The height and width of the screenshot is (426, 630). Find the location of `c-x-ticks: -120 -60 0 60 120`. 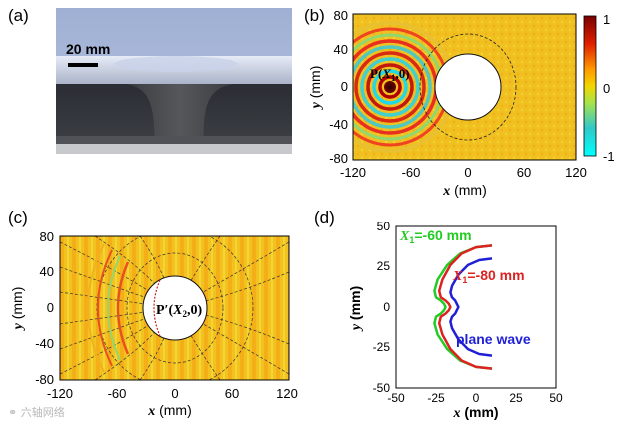

c-x-ticks: -120 -60 0 60 120 is located at coordinates (172, 393).